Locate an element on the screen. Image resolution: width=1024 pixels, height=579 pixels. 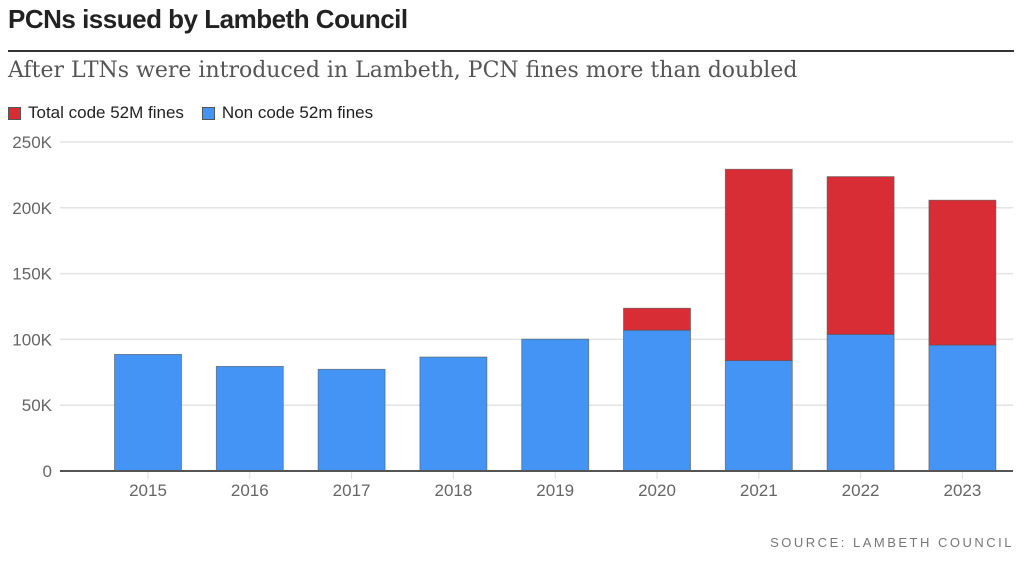
bar-2020-non-code-52m is located at coordinates (657, 400).